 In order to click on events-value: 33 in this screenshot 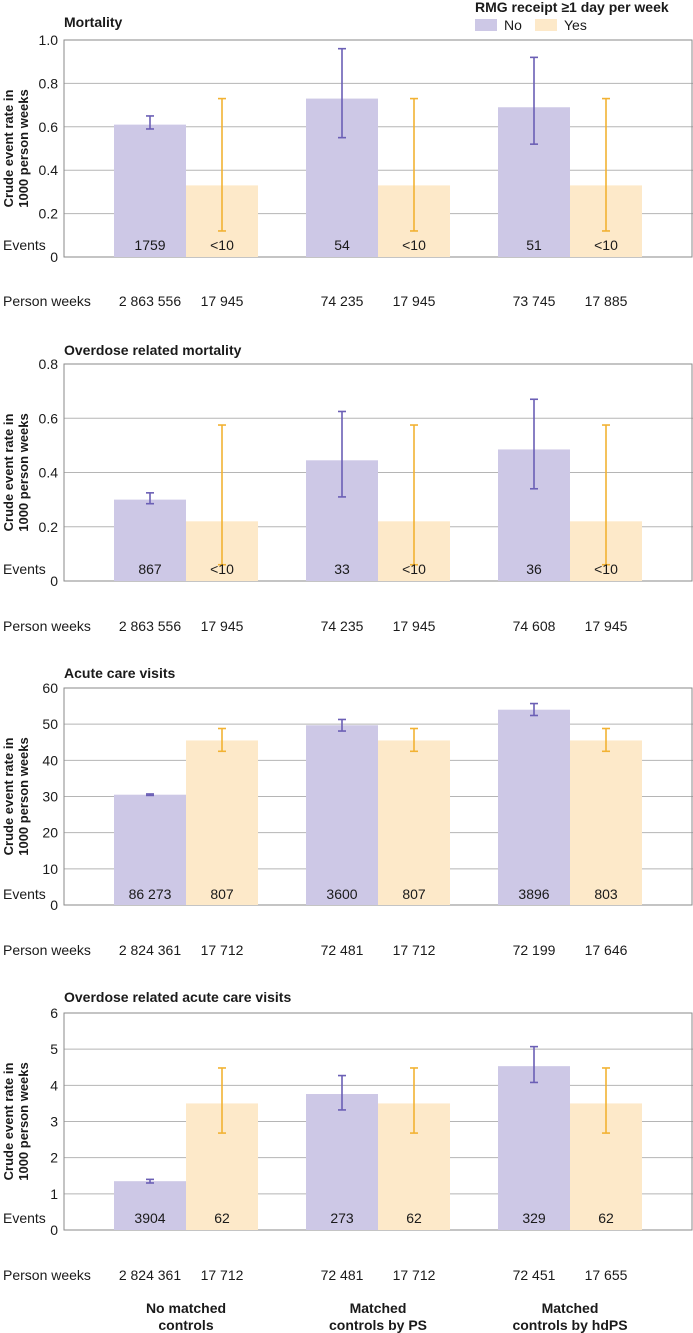, I will do `click(342, 569)`.